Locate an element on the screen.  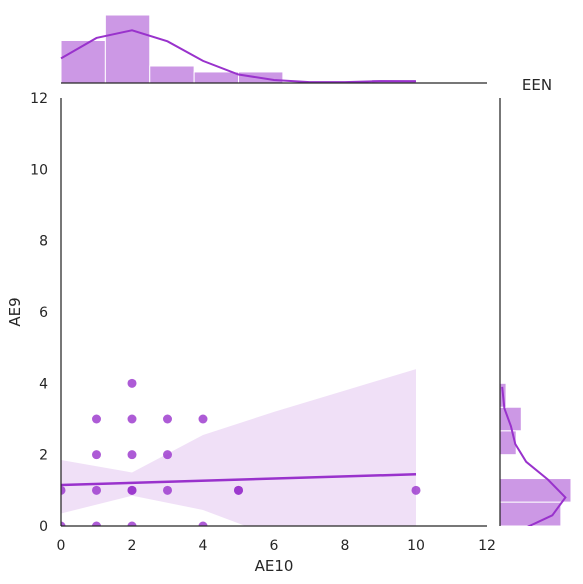
marginal-x-histogram is located at coordinates (273, 49).